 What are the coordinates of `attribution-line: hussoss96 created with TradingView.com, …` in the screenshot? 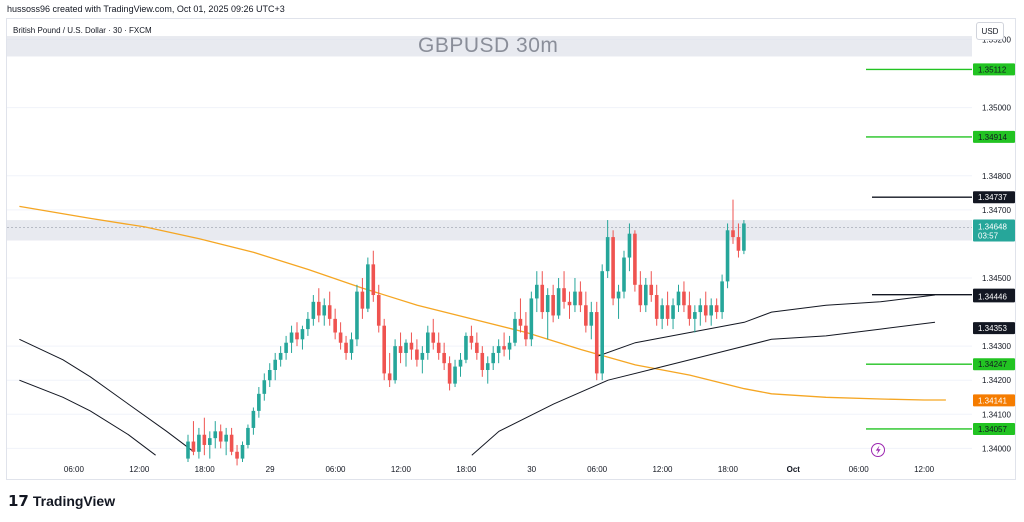 It's located at (146, 9).